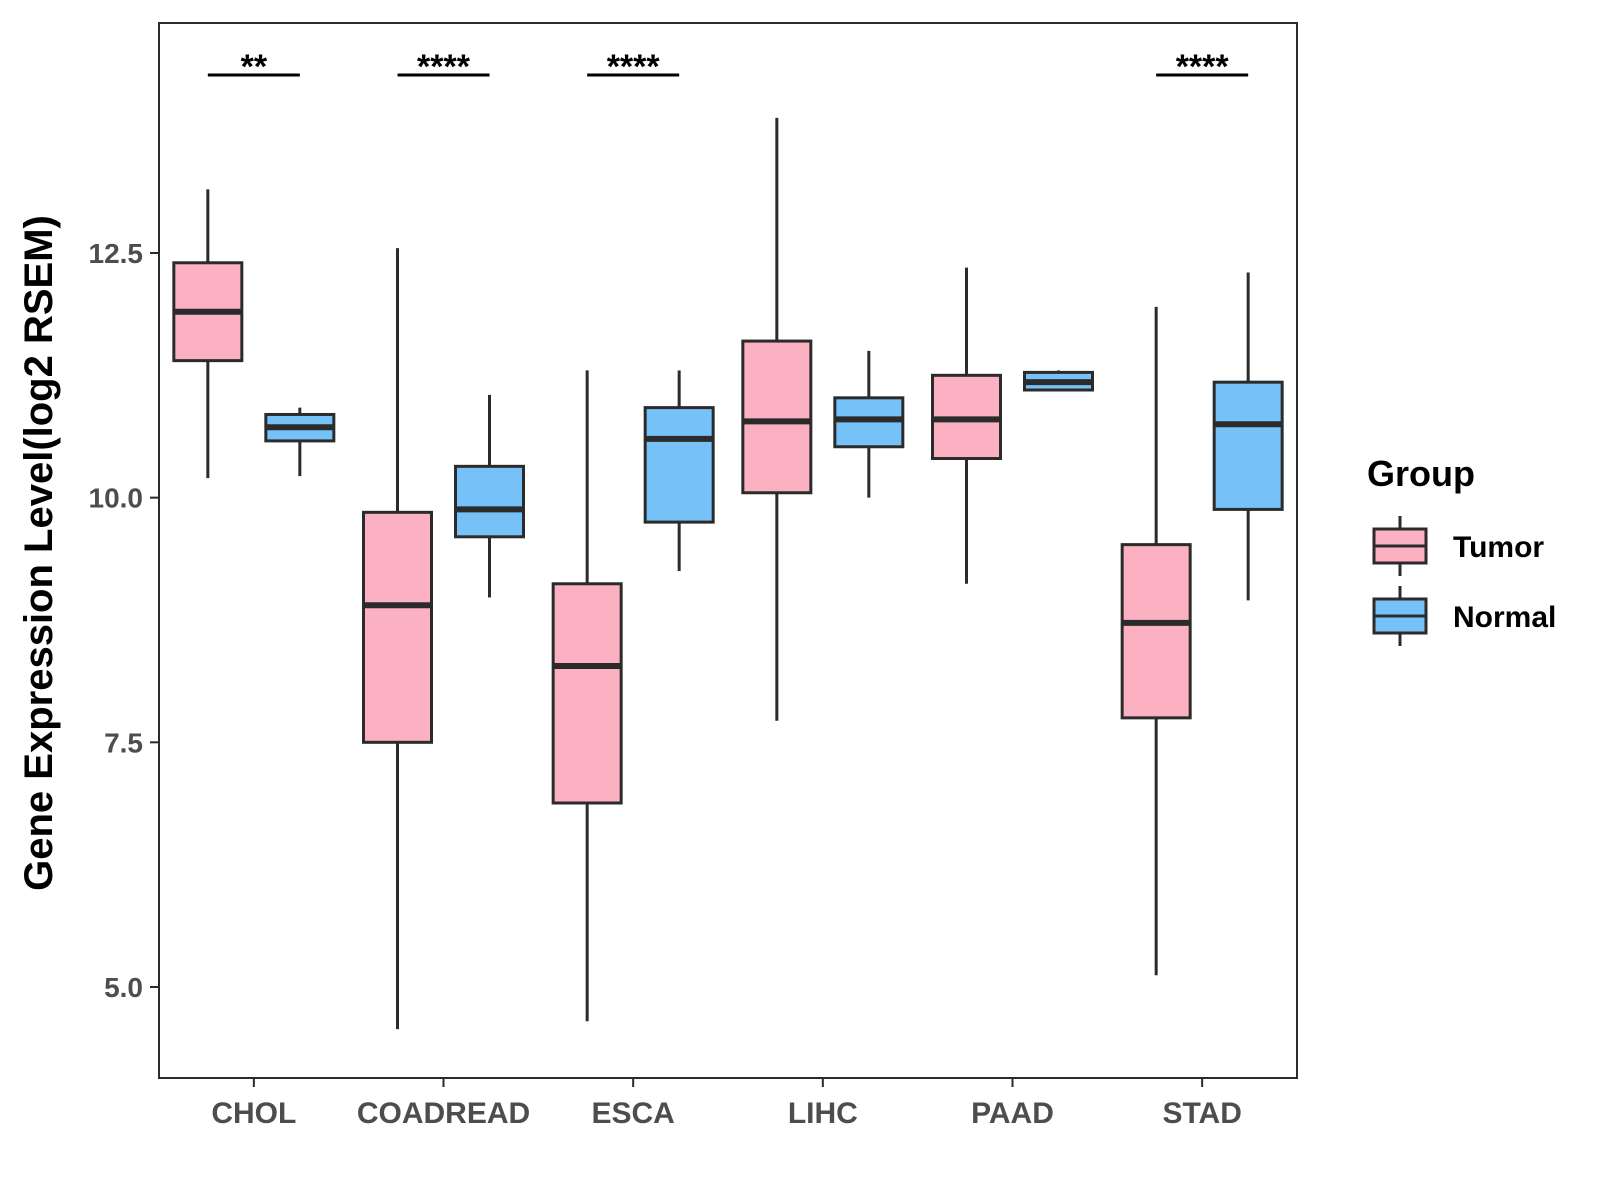  I want to click on legend-title: Group, so click(1421, 473).